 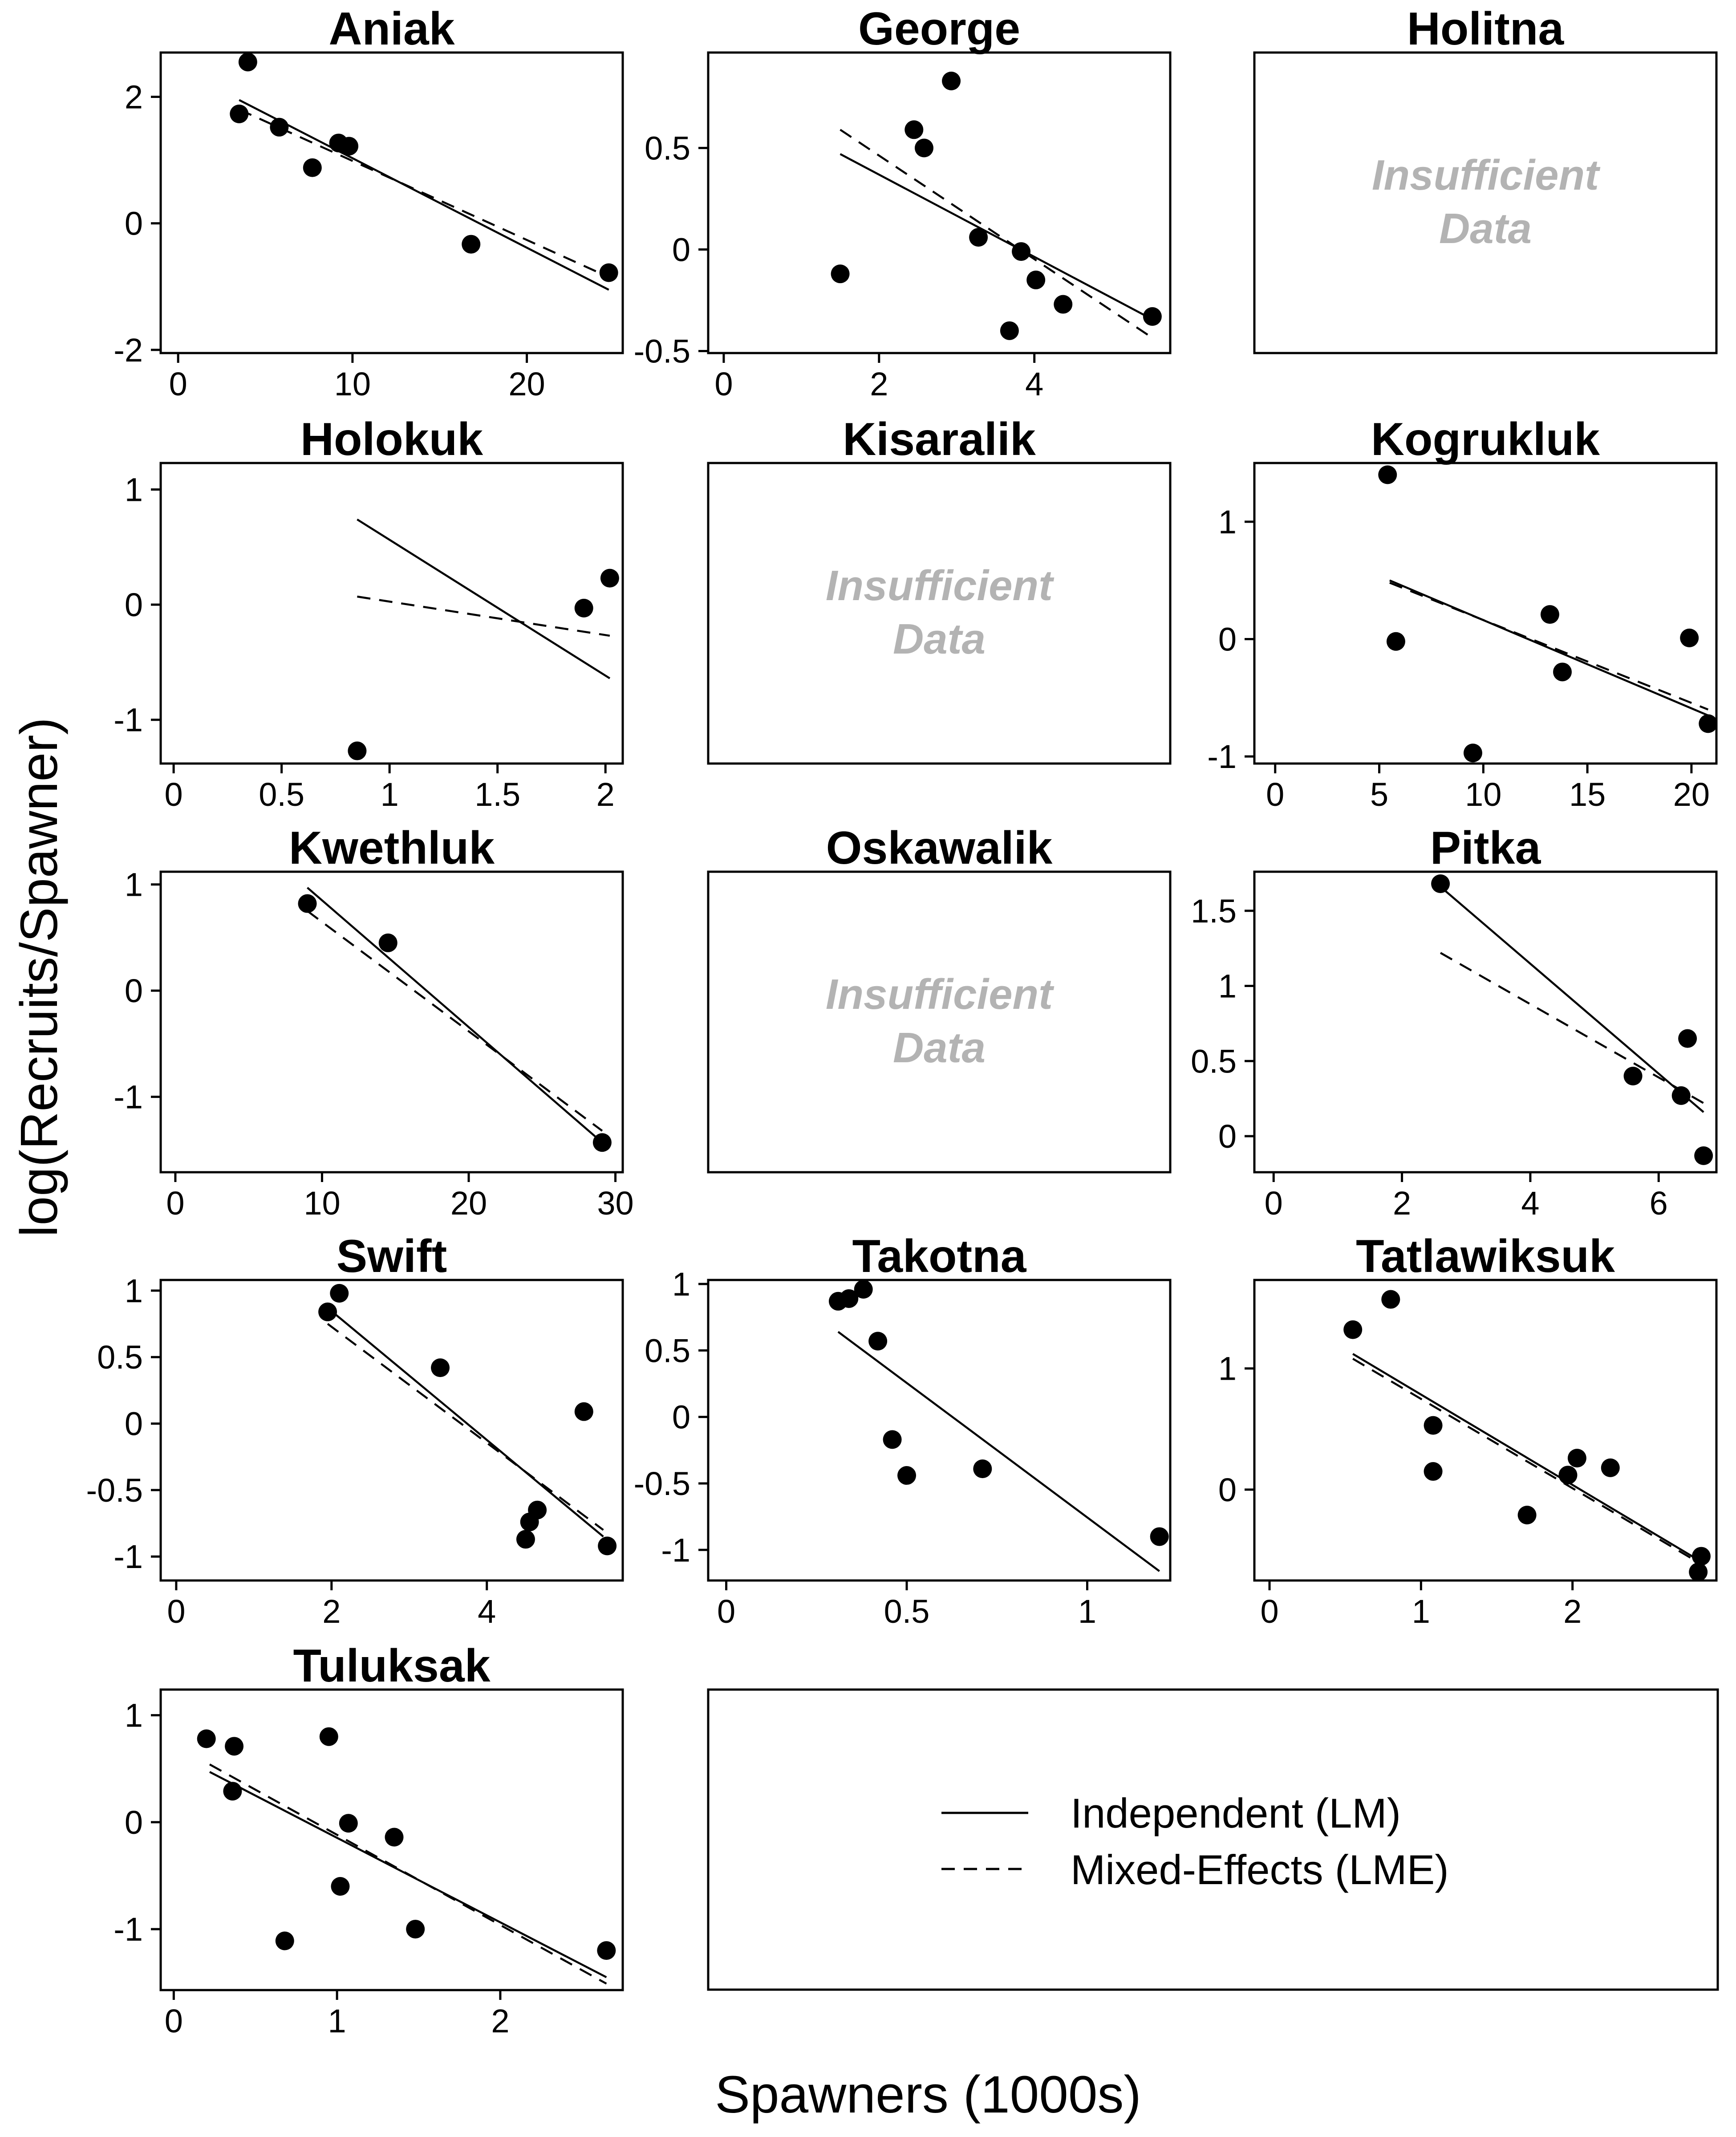 I want to click on panel-aniak: Aniak 0 10 20 -2 0 2, so click(x=369, y=202).